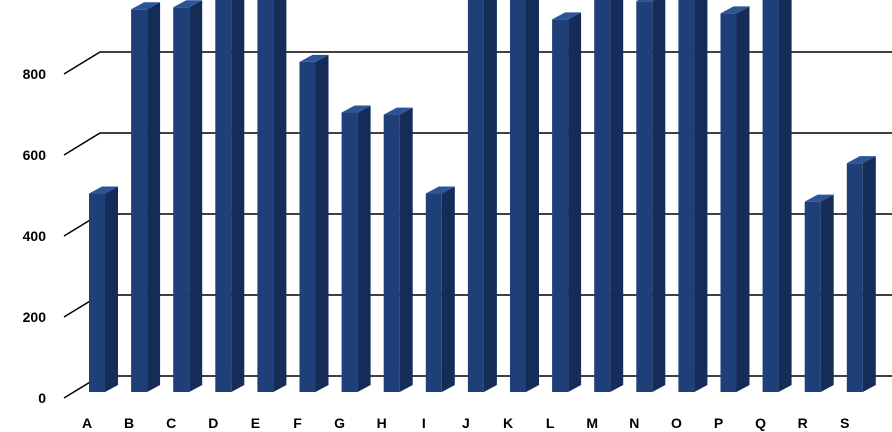 The image size is (892, 432). I want to click on x-tick-label: K, so click(508, 423).